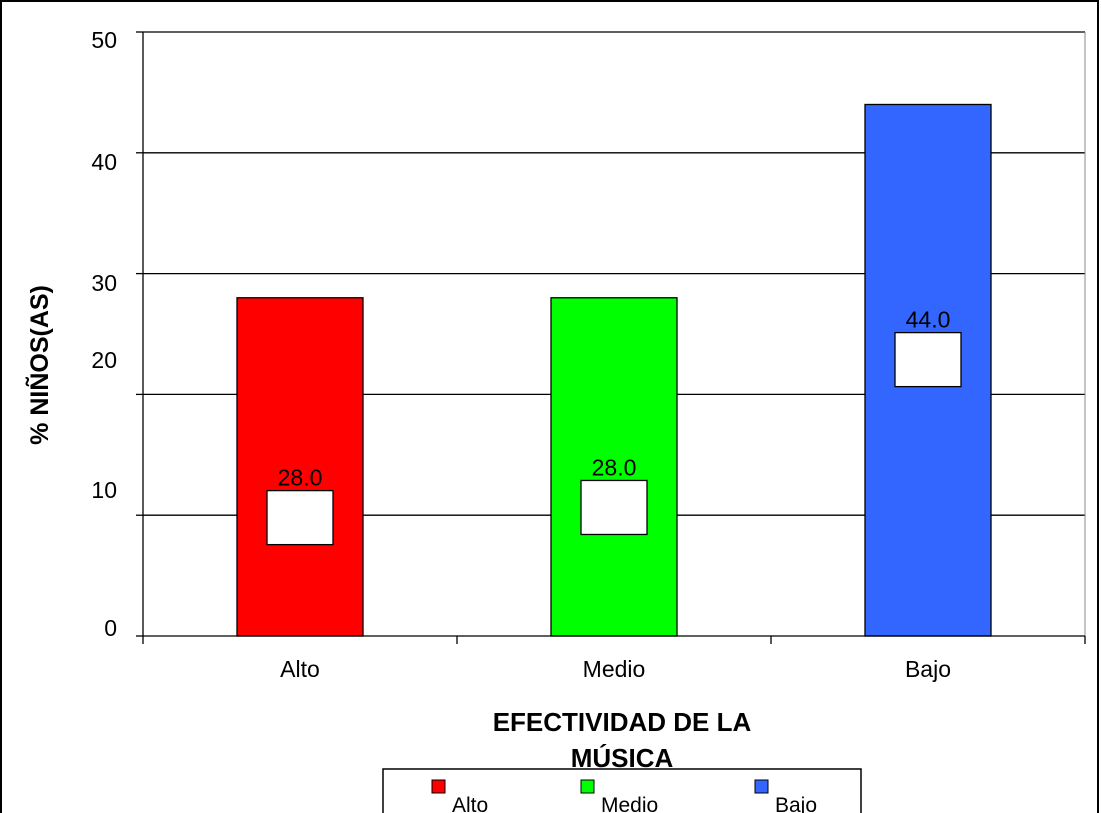 The height and width of the screenshot is (813, 1101). What do you see at coordinates (438, 786) in the screenshot?
I see `legend-swatch-alto` at bounding box center [438, 786].